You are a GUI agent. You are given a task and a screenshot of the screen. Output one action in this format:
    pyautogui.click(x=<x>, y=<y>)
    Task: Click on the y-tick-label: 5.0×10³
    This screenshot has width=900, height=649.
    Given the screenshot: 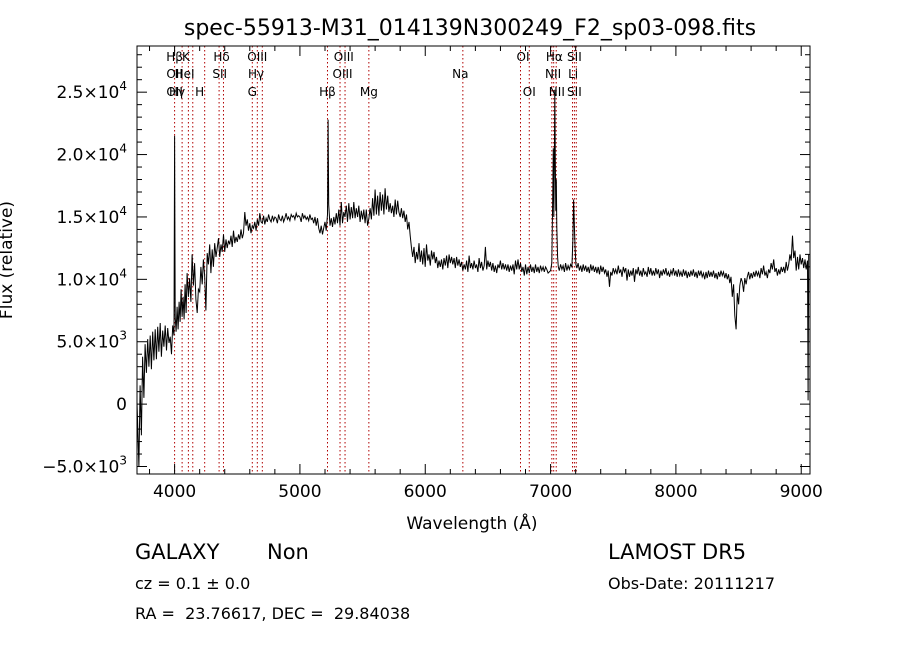 What is the action you would take?
    pyautogui.click(x=91, y=341)
    